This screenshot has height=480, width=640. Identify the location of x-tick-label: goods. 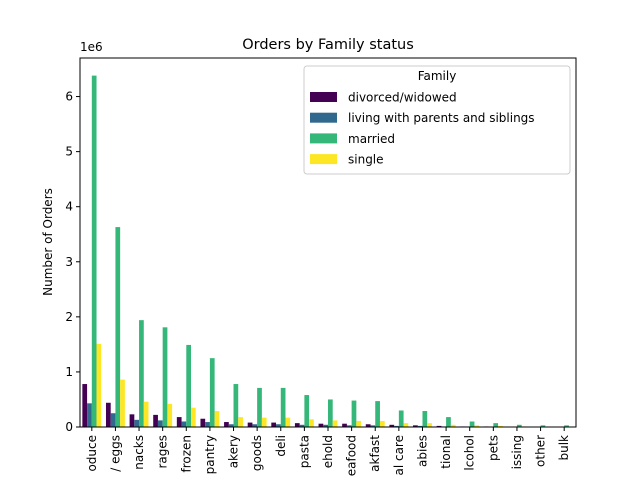
(257, 453).